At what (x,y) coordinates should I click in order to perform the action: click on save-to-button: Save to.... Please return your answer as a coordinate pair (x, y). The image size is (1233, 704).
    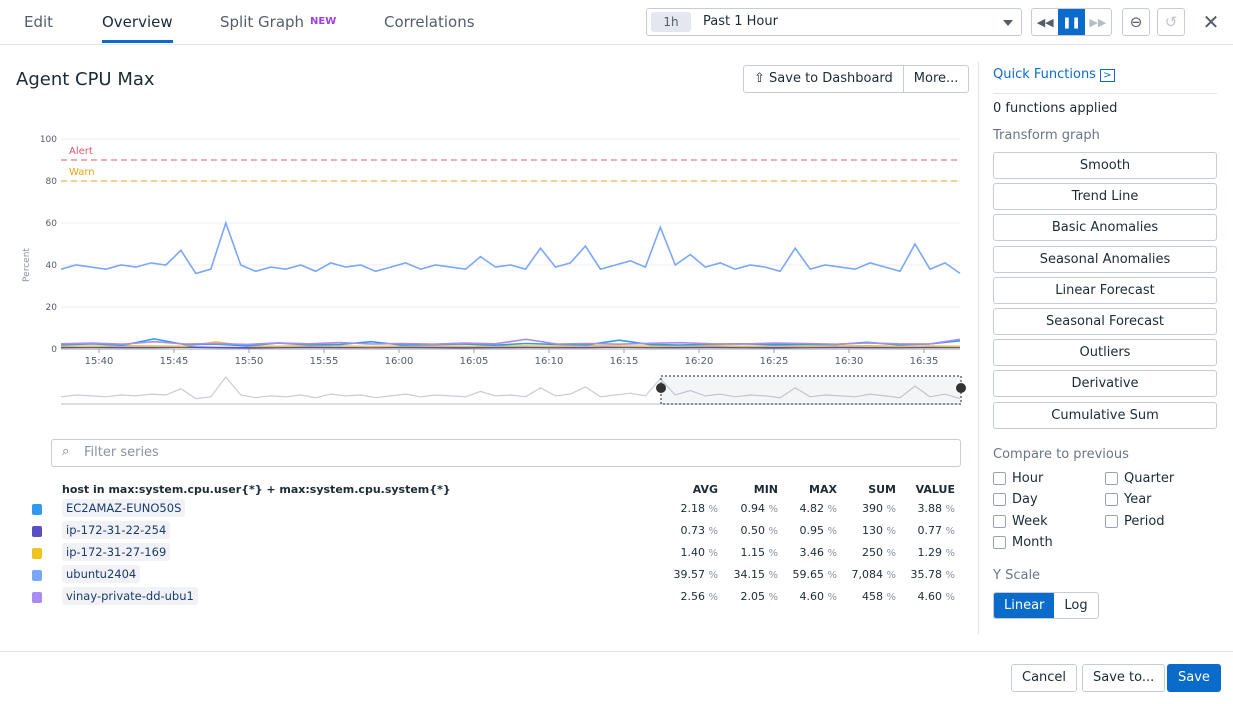
    Looking at the image, I should click on (1124, 678).